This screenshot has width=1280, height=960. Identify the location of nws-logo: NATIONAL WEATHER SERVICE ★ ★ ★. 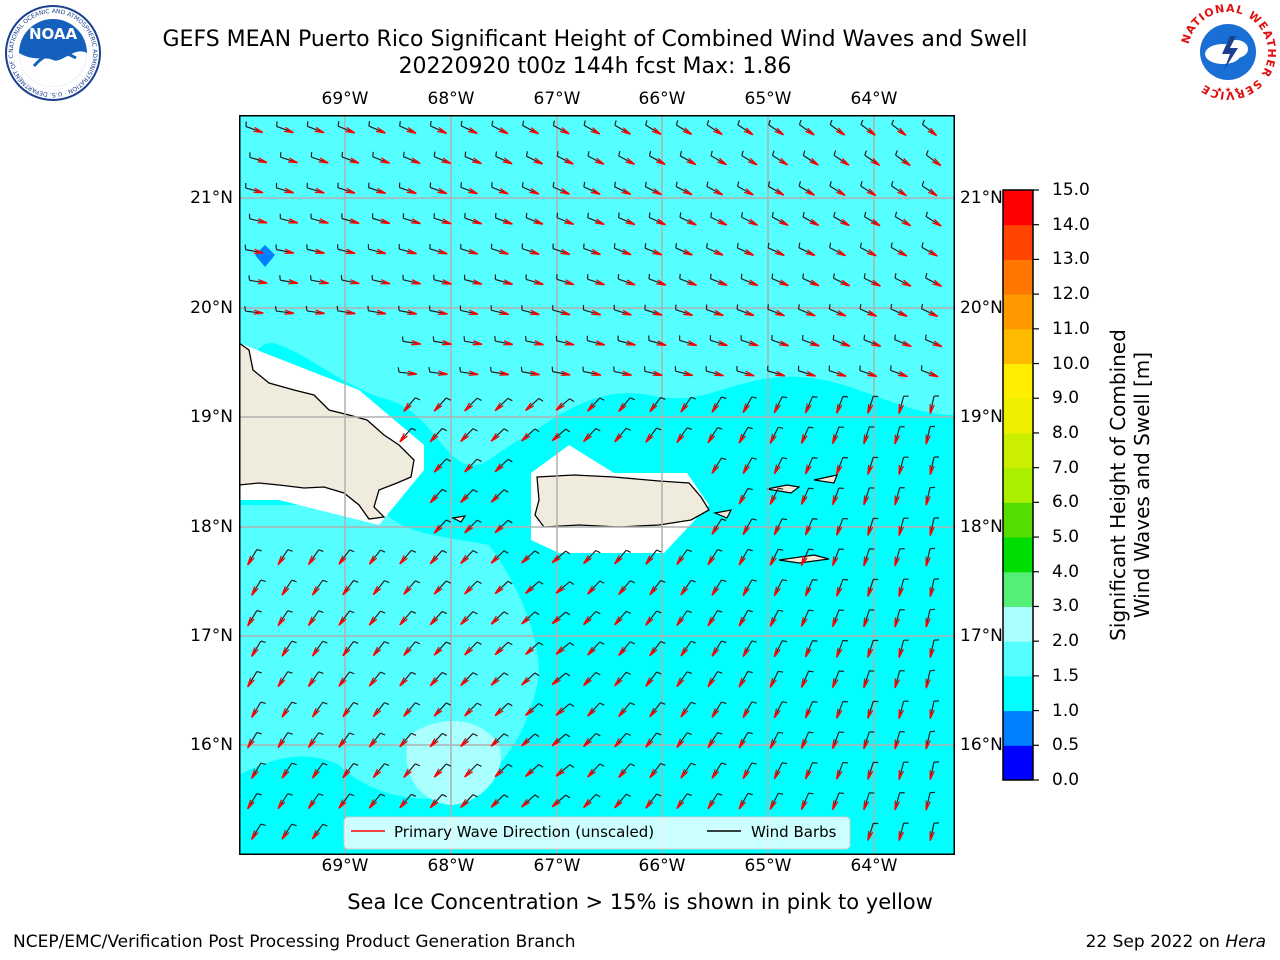
(1228, 52).